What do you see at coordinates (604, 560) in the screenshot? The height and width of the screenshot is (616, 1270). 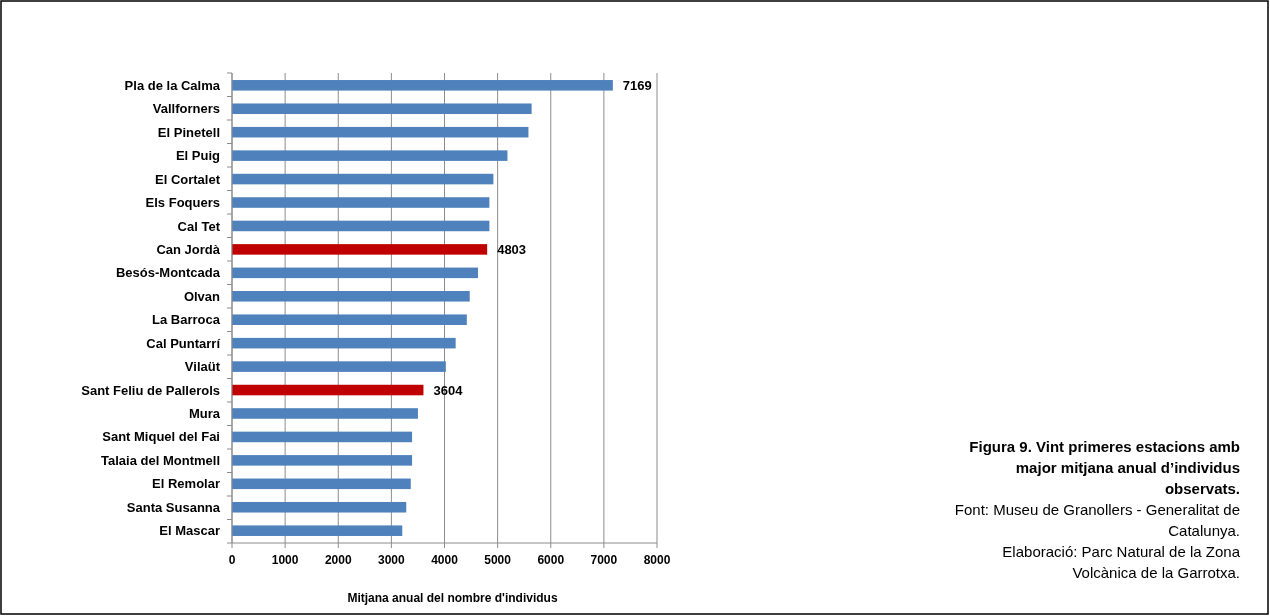 I see `x-tick-label: 7000` at bounding box center [604, 560].